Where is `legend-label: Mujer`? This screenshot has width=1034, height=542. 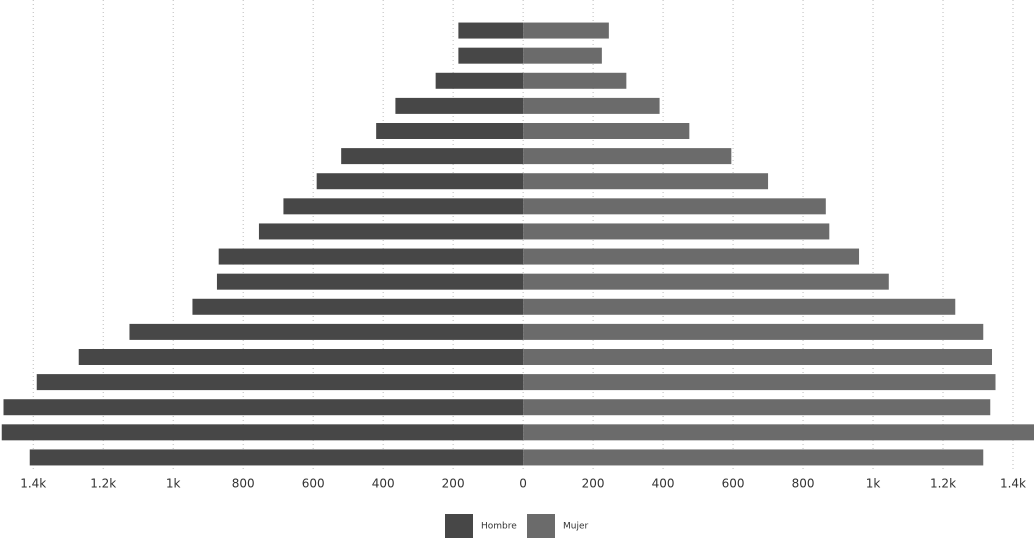 legend-label: Mujer is located at coordinates (576, 527).